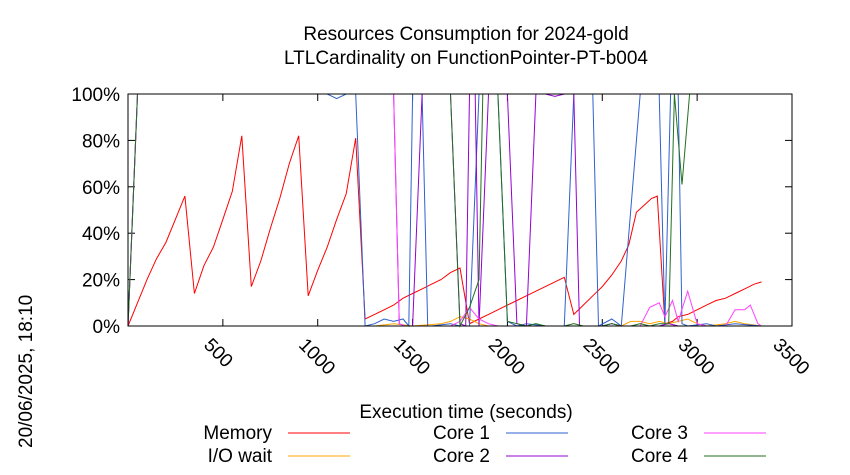  Describe the element at coordinates (465, 34) in the screenshot. I see `chart-title: Resources Consumption for 2024-gold` at that location.